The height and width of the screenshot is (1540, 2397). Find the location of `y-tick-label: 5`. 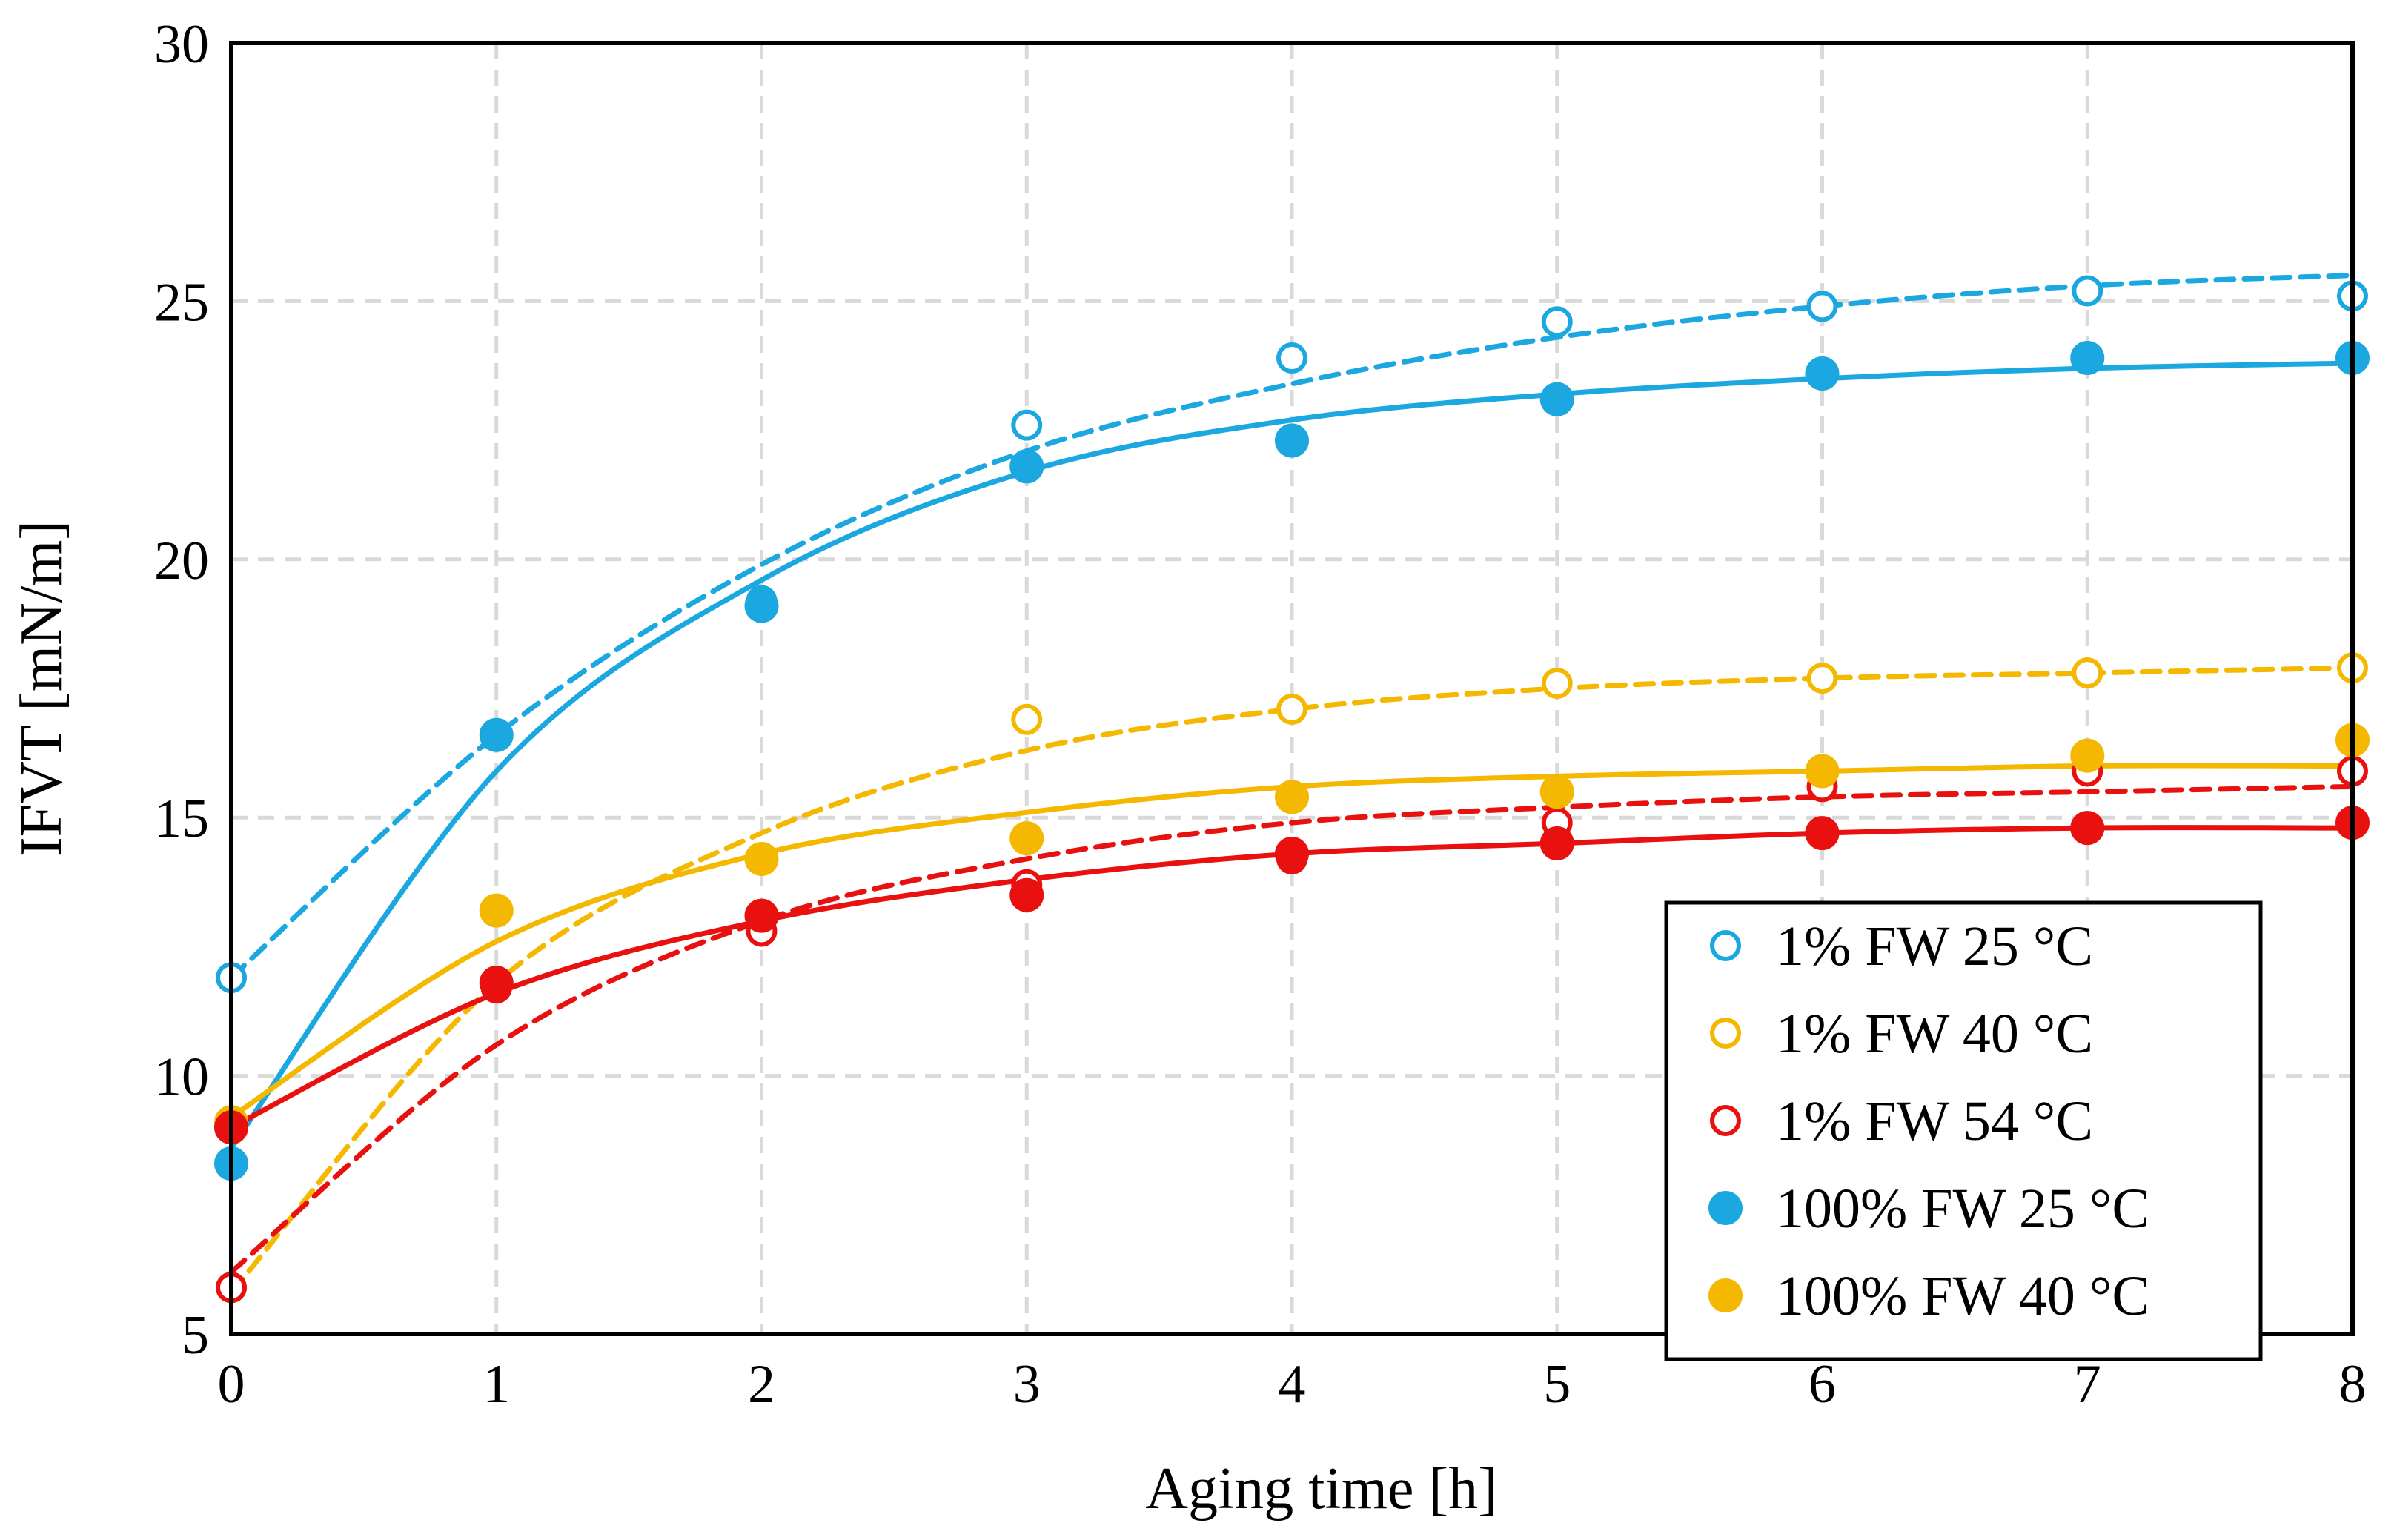

y-tick-label: 5 is located at coordinates (195, 1335).